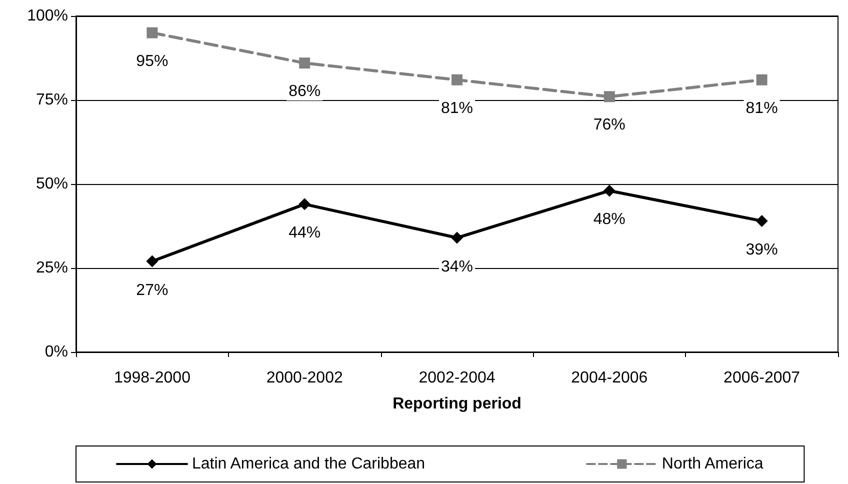 This screenshot has width=848, height=484. Describe the element at coordinates (609, 378) in the screenshot. I see `x-tick-label: 2004-2006` at that location.